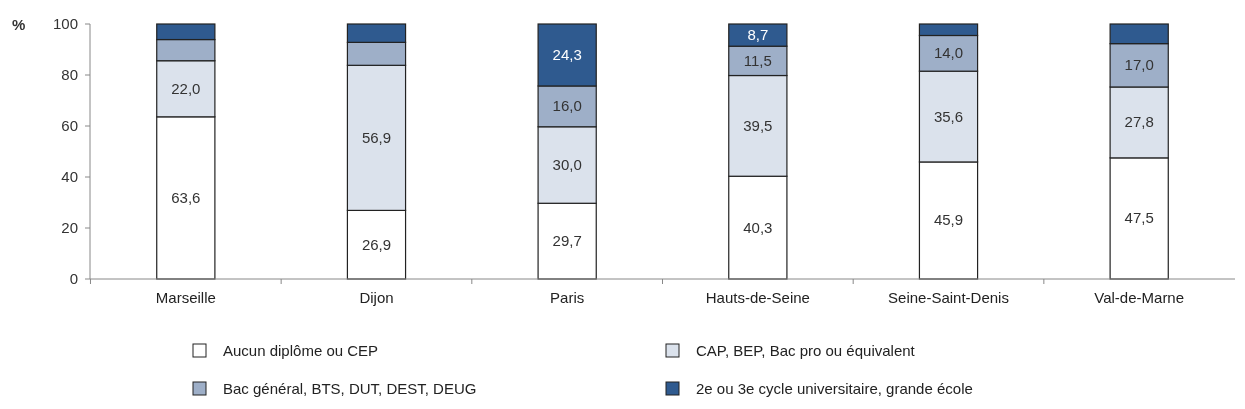  Describe the element at coordinates (567, 165) in the screenshot. I see `data-label: 30,0` at that location.